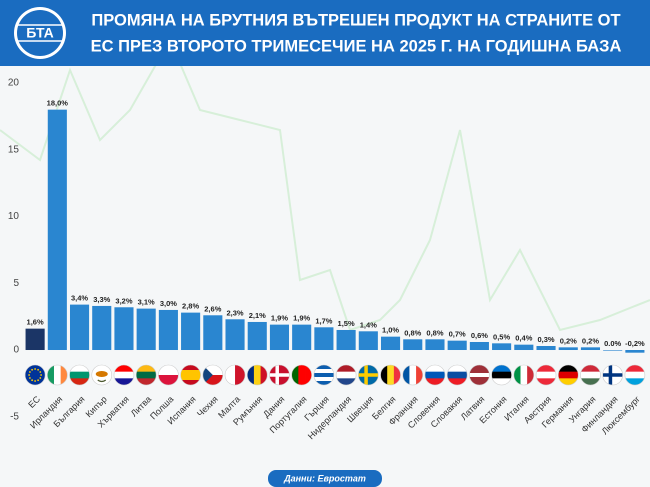 The height and width of the screenshot is (487, 650). I want to click on value-label: 3,0%, so click(168, 303).